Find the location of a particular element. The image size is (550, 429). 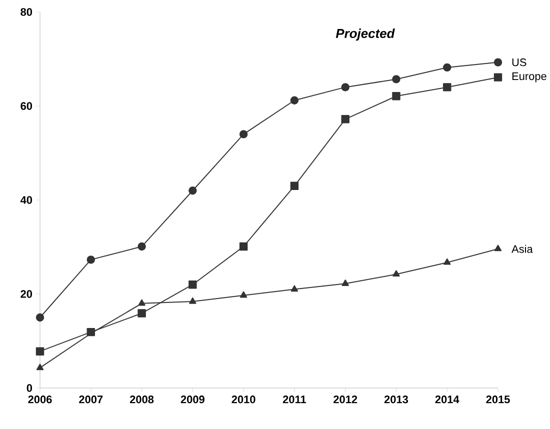

y-tick-label: 0 is located at coordinates (29, 388).